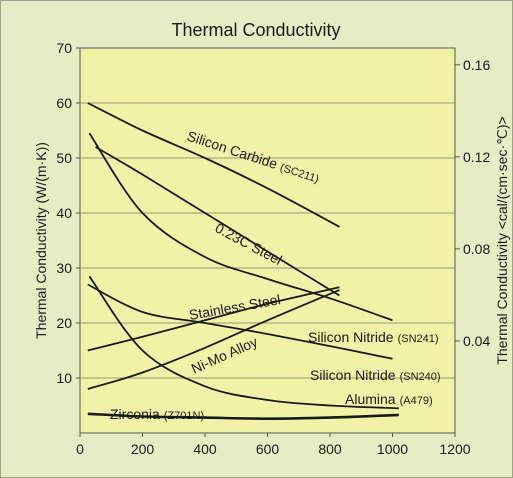  What do you see at coordinates (255, 30) in the screenshot?
I see `chart-title: Thermal Conductivity` at bounding box center [255, 30].